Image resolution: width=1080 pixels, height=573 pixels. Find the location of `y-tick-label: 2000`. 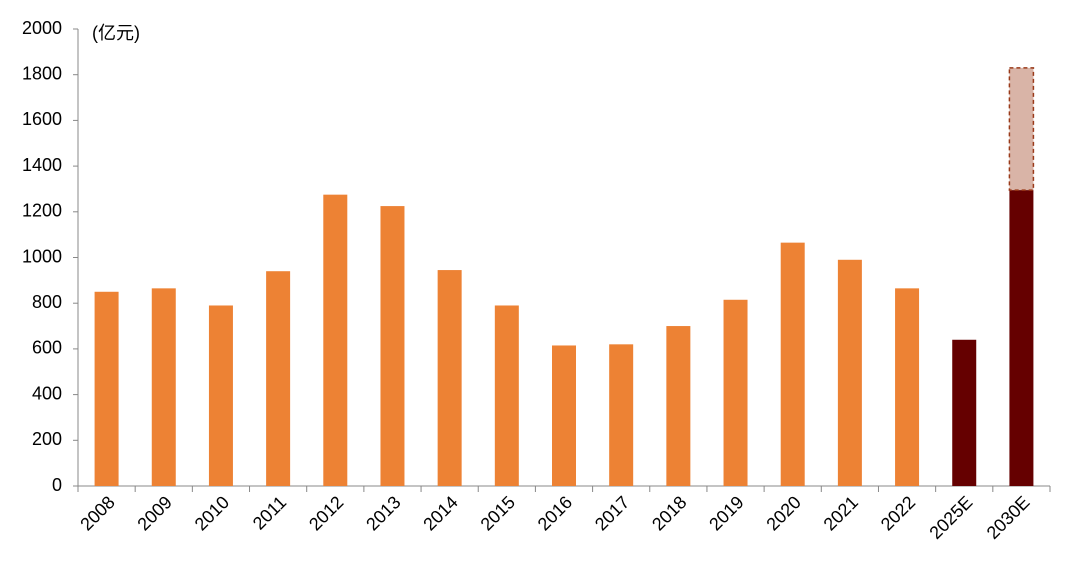

y-tick-label: 2000 is located at coordinates (42, 28).